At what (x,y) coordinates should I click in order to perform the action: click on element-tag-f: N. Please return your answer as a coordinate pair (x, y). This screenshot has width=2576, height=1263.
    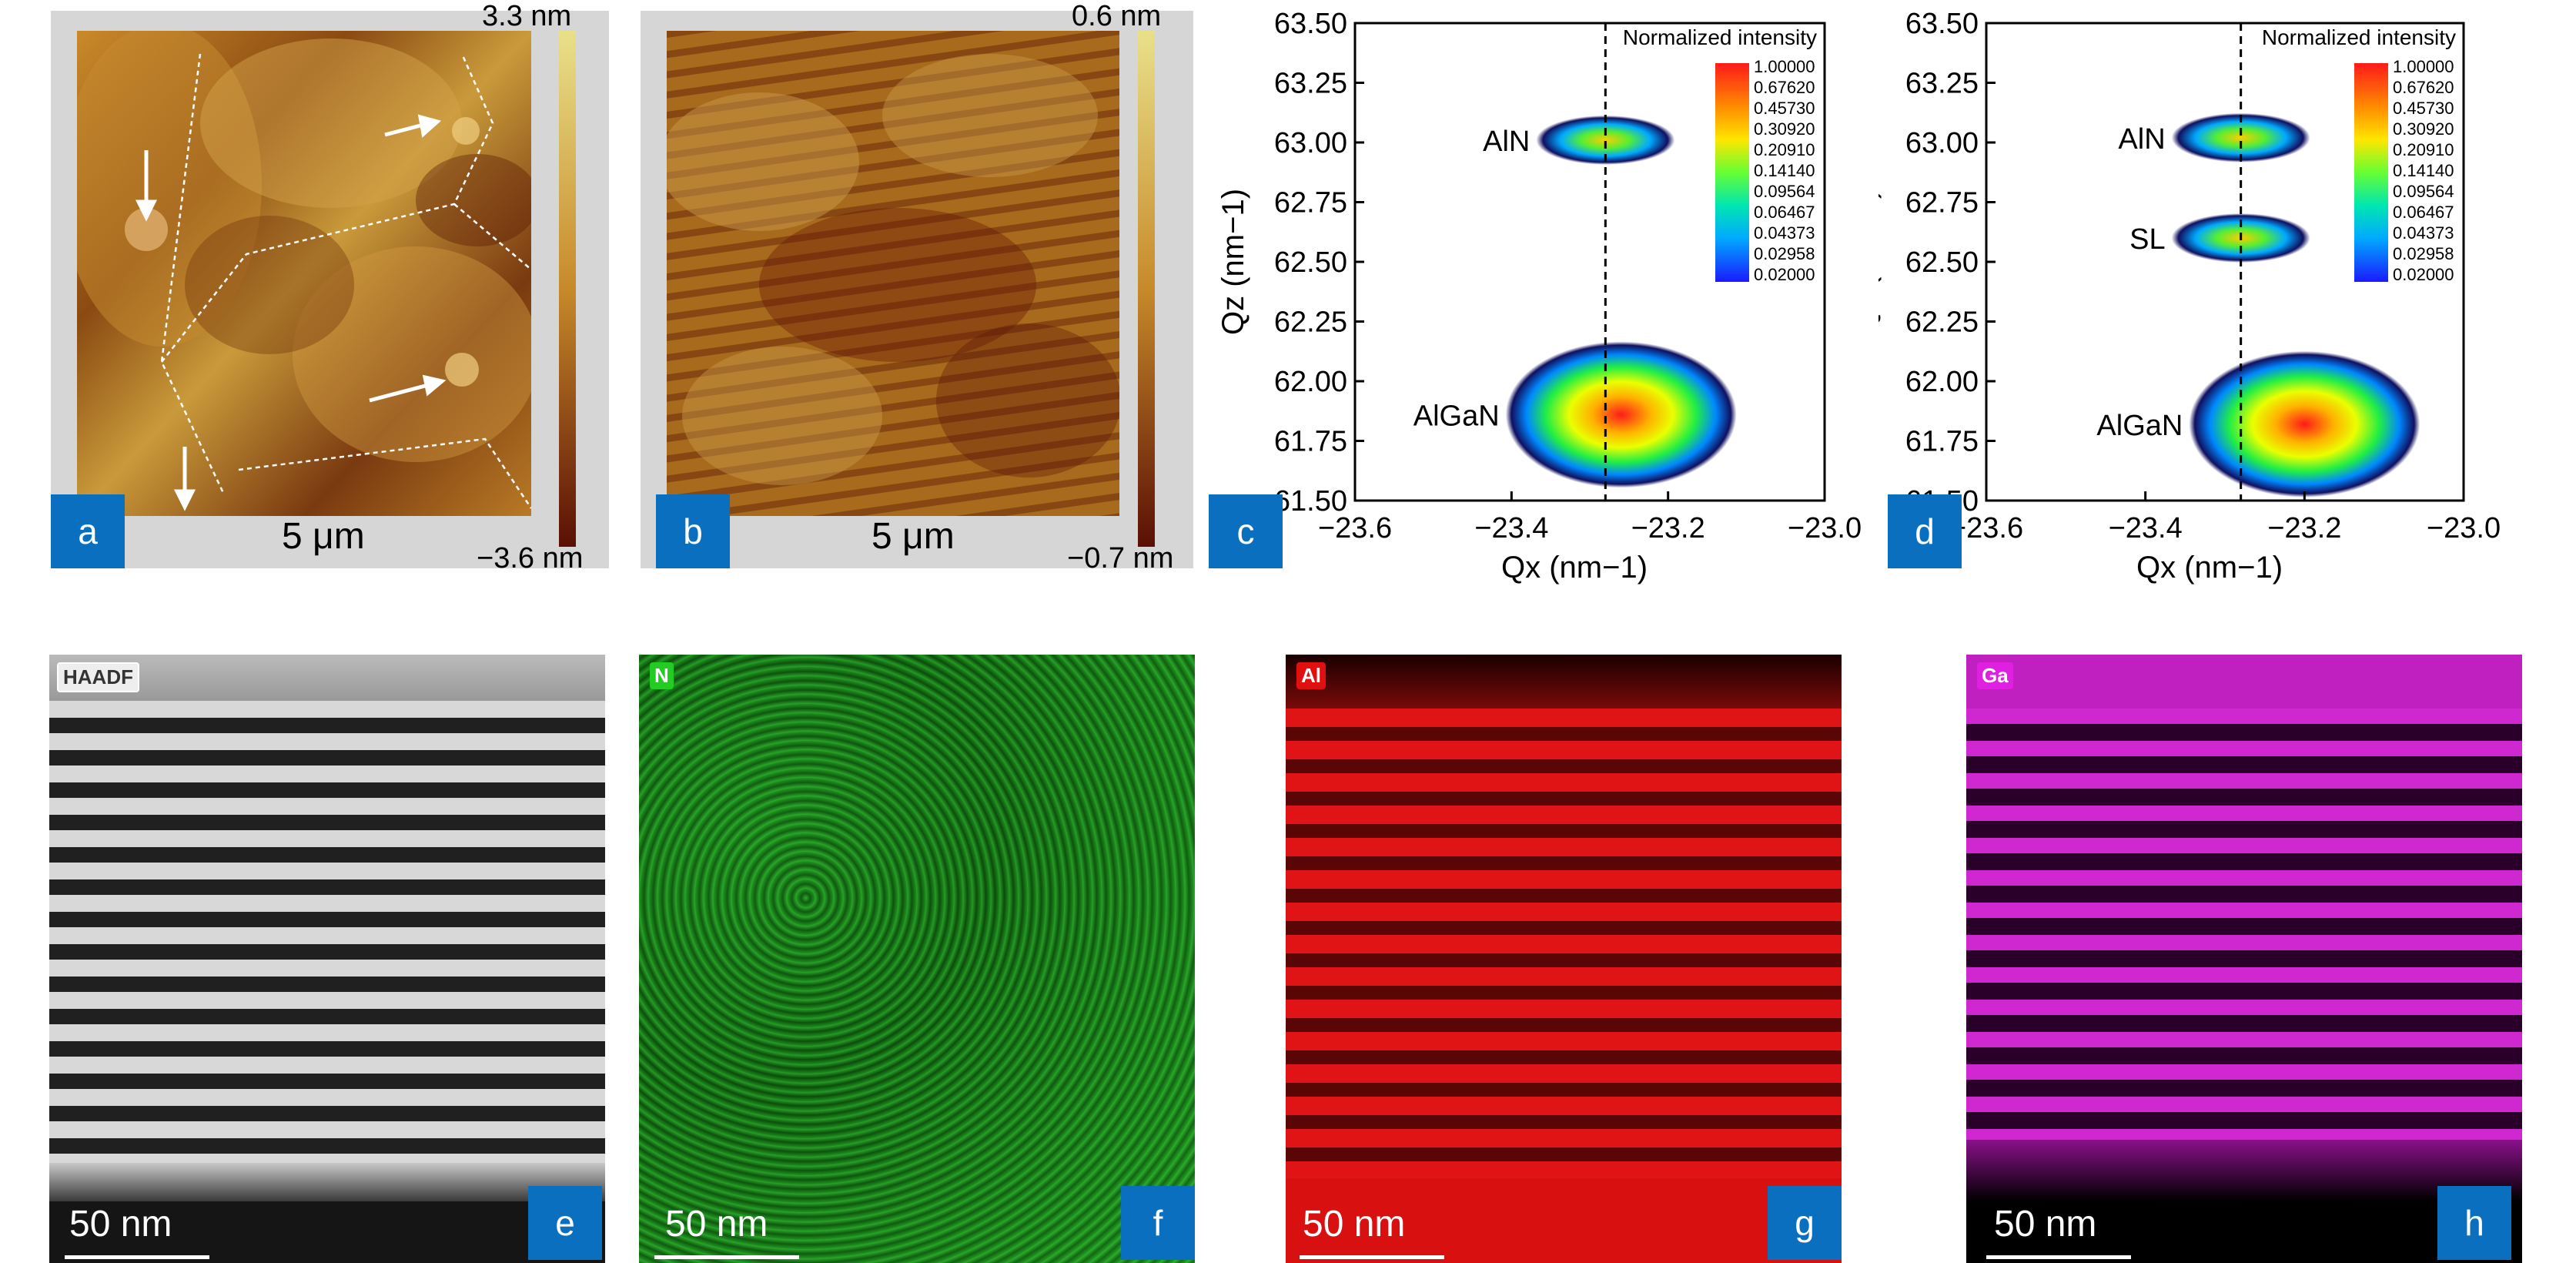
    Looking at the image, I should click on (662, 675).